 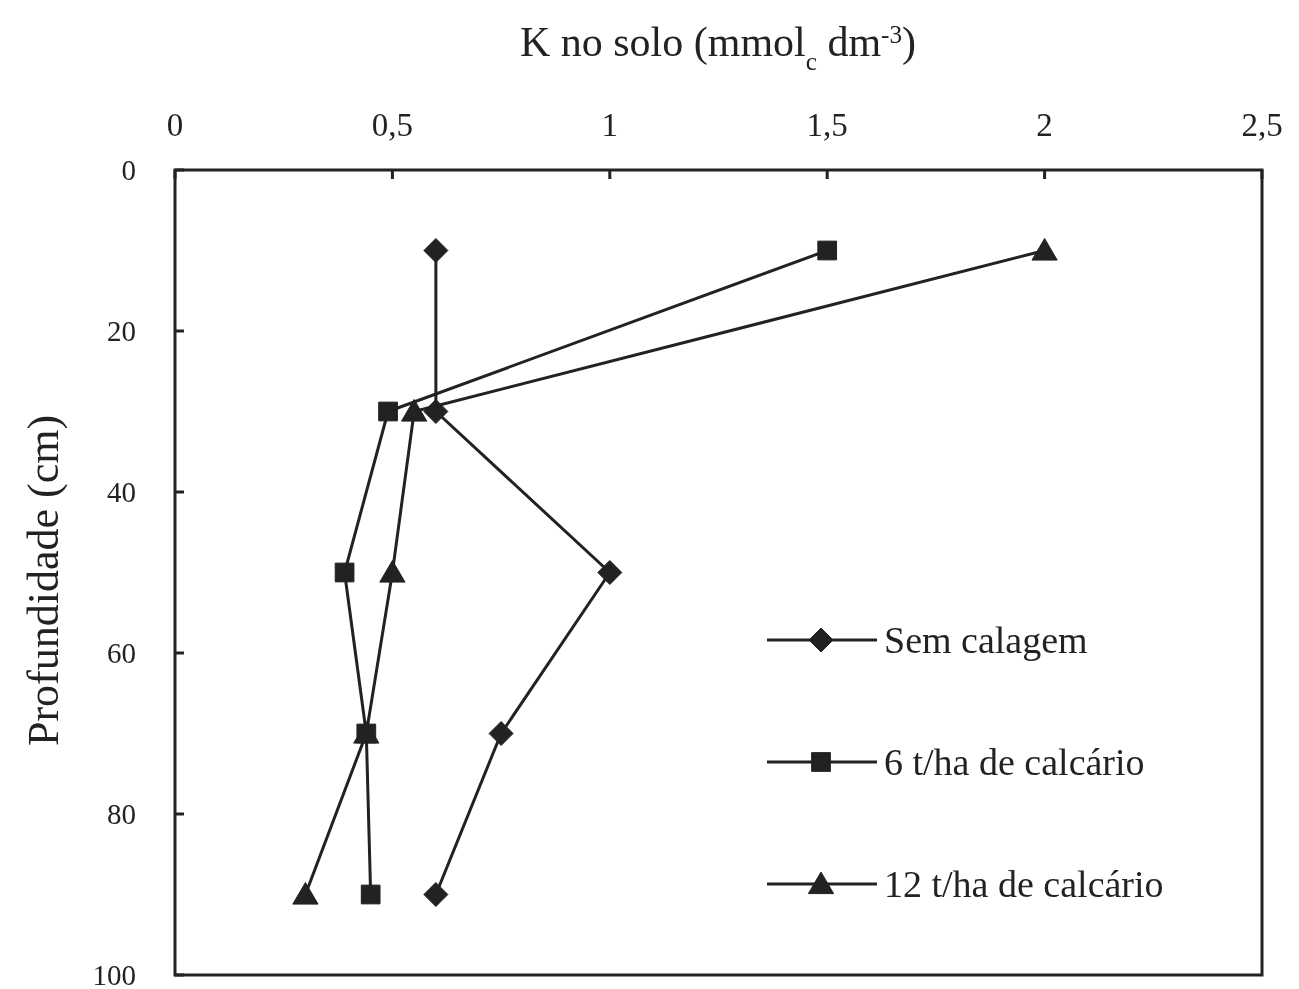 What do you see at coordinates (121, 331) in the screenshot?
I see `y-tick-label: 20` at bounding box center [121, 331].